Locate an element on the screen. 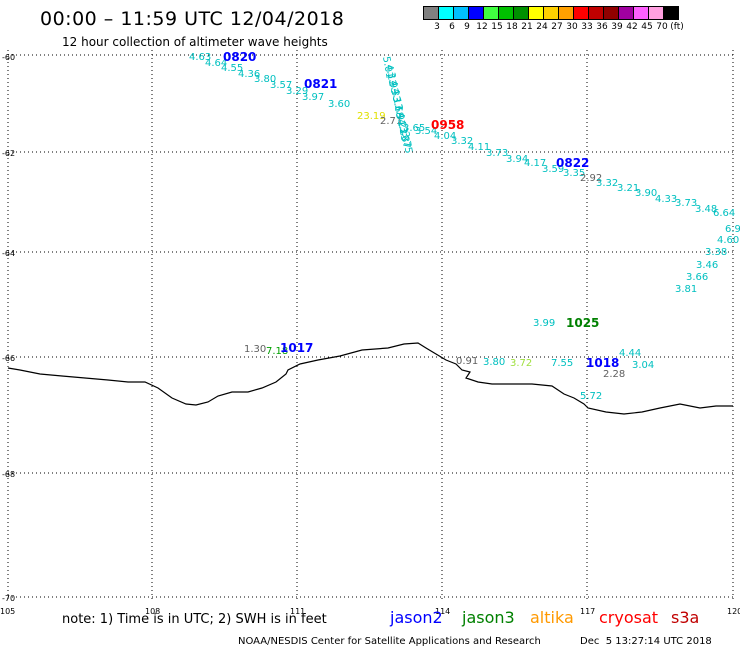  wave-height-value: 4.04 is located at coordinates (445, 136).